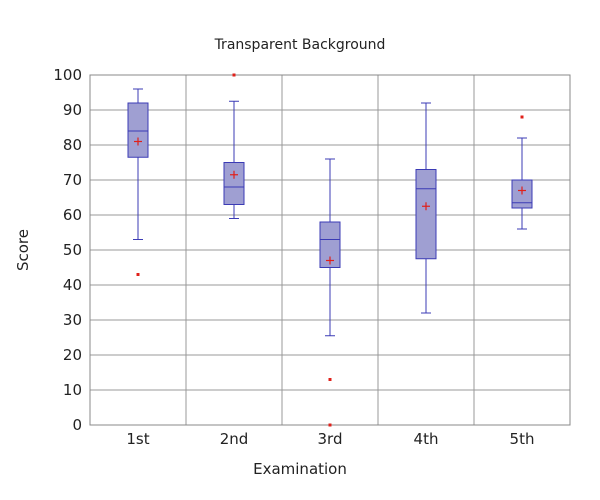  What do you see at coordinates (72, 320) in the screenshot?
I see `y-tick-label: 30` at bounding box center [72, 320].